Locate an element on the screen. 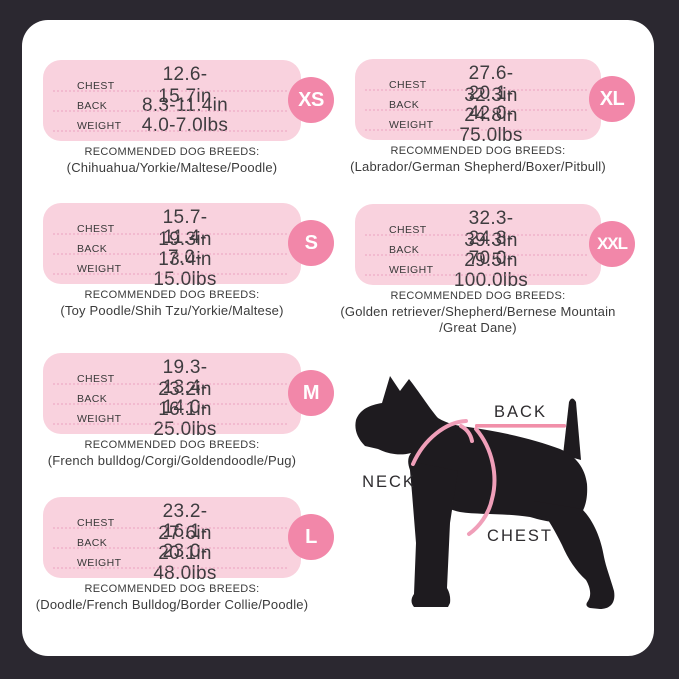 The height and width of the screenshot is (679, 679). chest-value: 19.3-23.2in is located at coordinates (185, 378).